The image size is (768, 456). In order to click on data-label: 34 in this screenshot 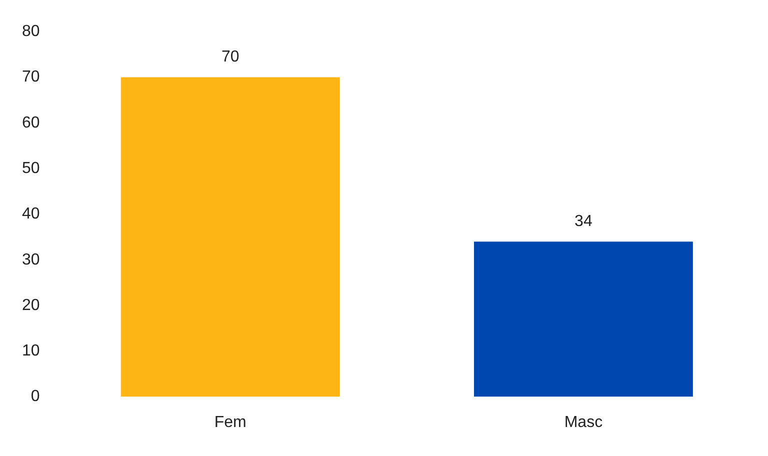, I will do `click(583, 221)`.